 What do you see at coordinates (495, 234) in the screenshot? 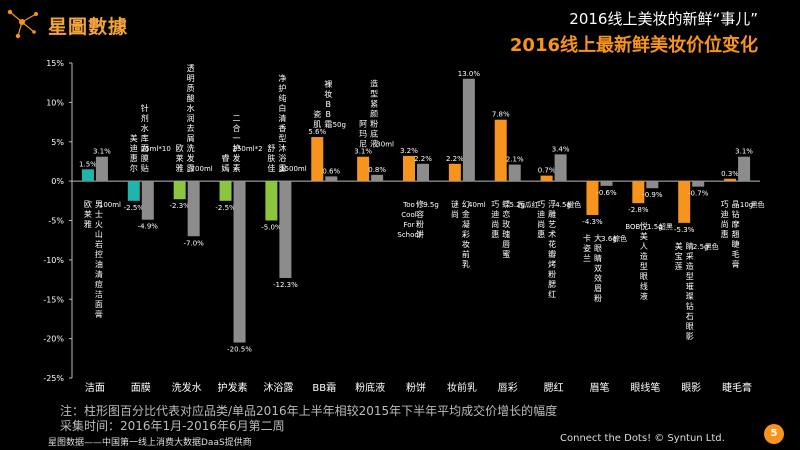
I see `annotation-char: 惠` at bounding box center [495, 234].